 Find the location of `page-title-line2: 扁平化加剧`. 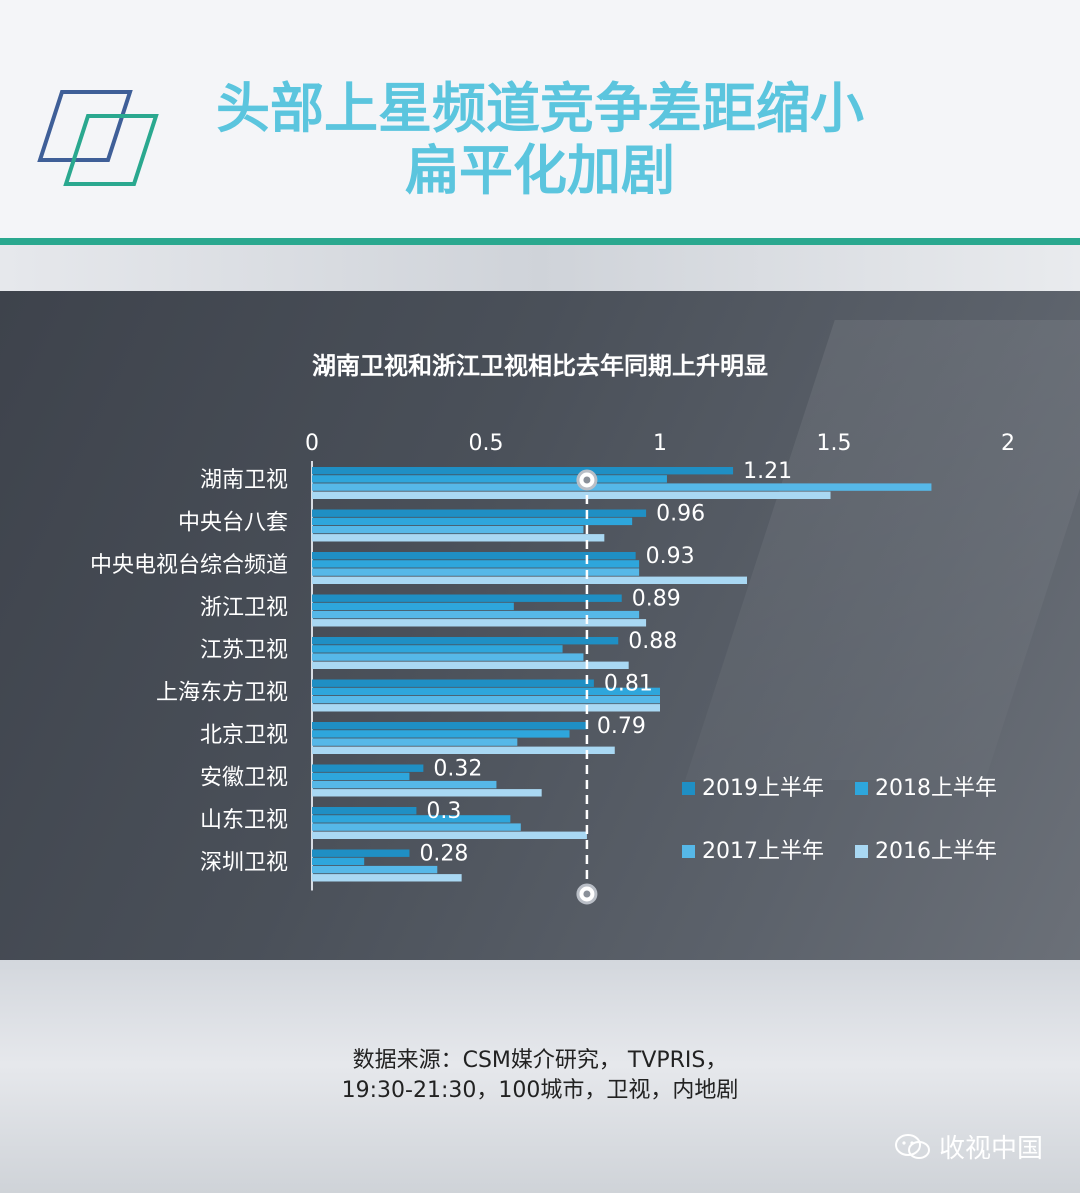

page-title-line2: 扁平化加剧 is located at coordinates (540, 170).